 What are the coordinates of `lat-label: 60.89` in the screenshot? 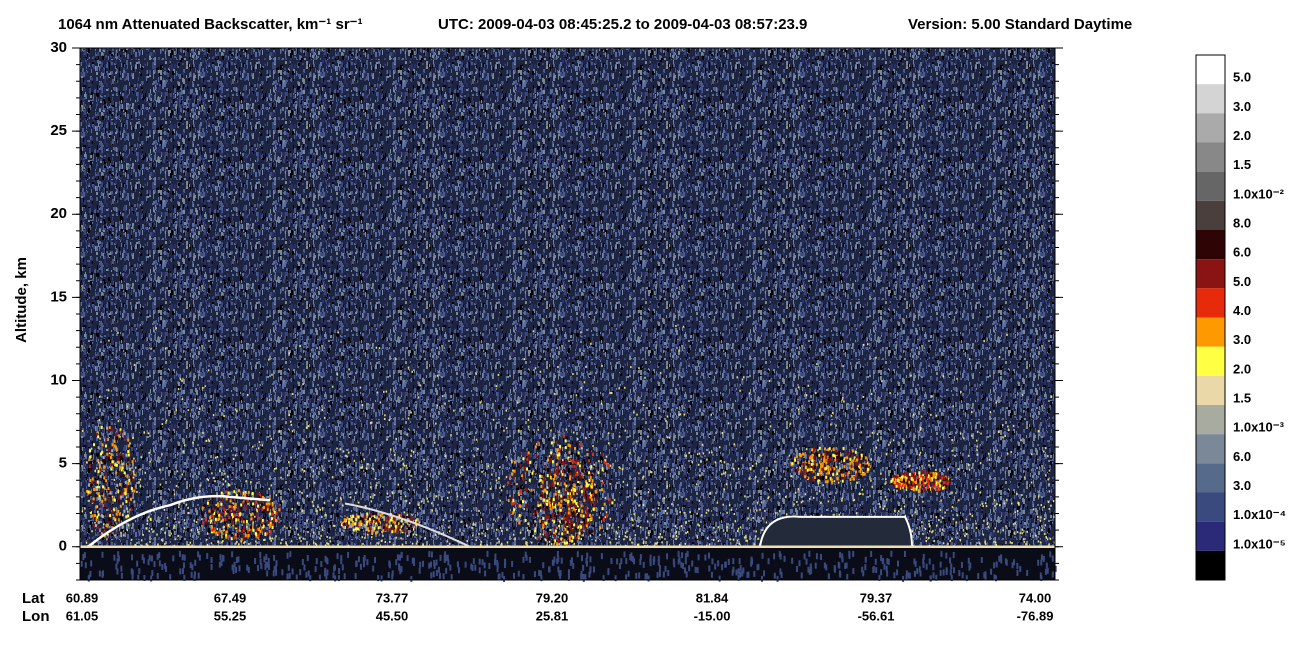 It's located at (82, 597).